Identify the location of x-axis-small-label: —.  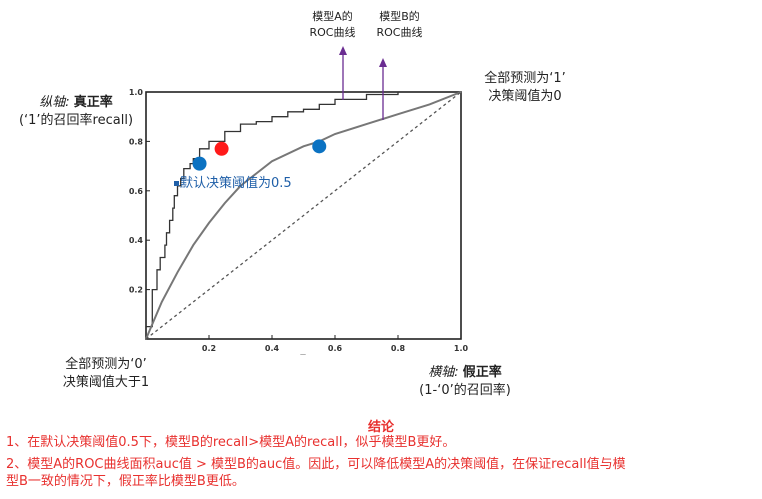
(303, 354).